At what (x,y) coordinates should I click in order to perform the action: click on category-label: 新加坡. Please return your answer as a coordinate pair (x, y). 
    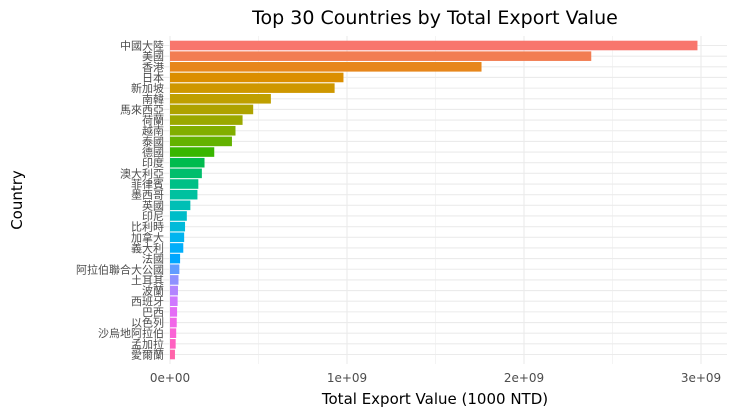
    Looking at the image, I should click on (147, 88).